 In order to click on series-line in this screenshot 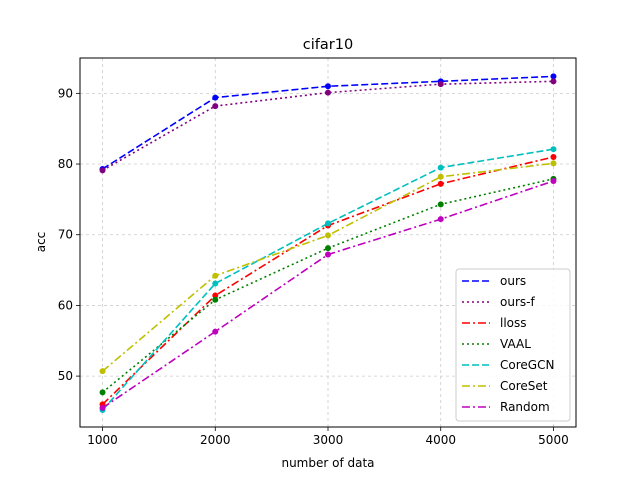, I will do `click(328, 126)`.